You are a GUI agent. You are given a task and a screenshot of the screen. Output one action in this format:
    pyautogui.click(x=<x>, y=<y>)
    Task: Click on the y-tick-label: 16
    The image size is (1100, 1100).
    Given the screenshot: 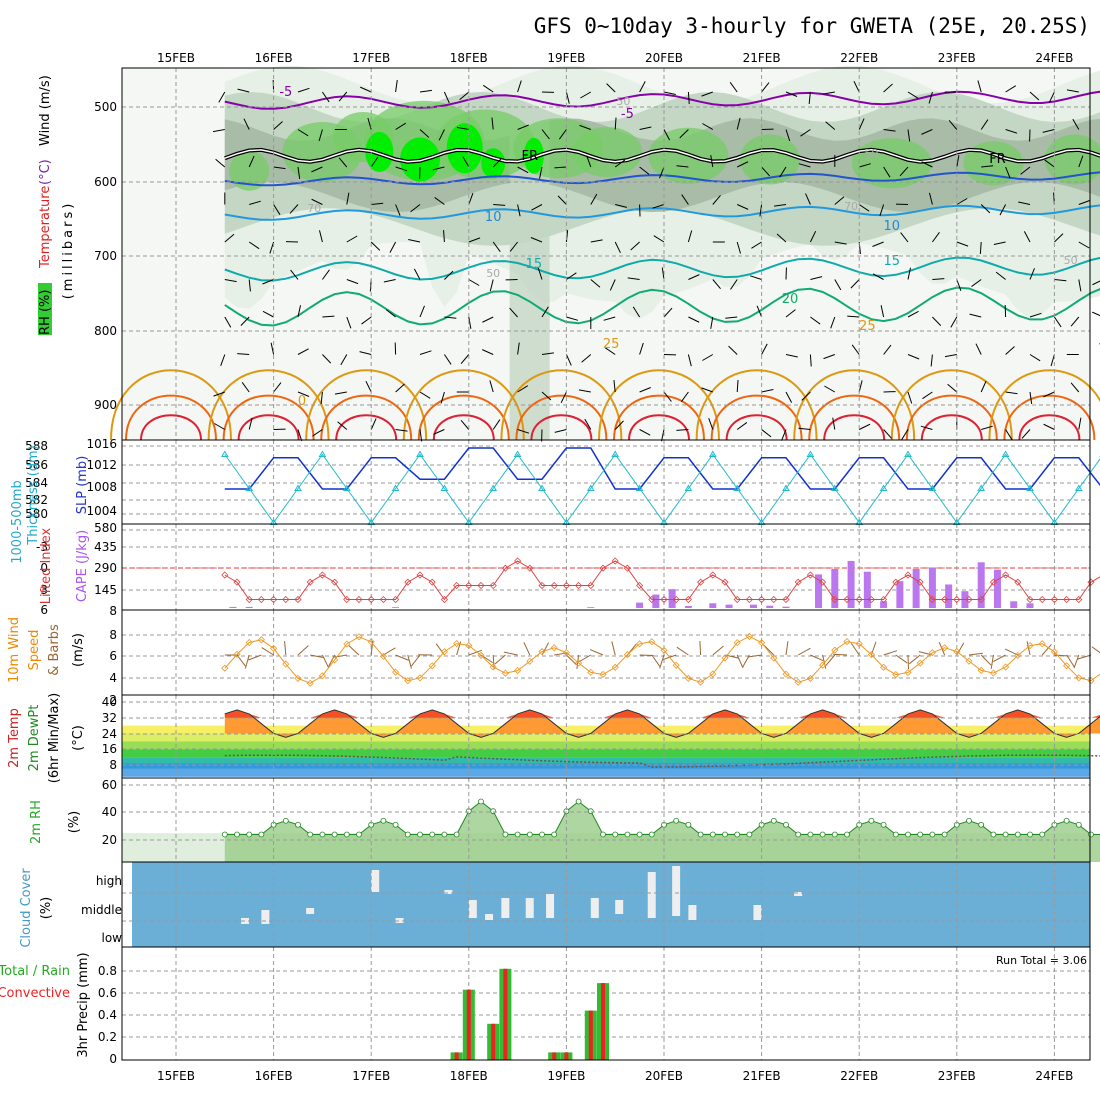 What is the action you would take?
    pyautogui.click(x=109, y=749)
    